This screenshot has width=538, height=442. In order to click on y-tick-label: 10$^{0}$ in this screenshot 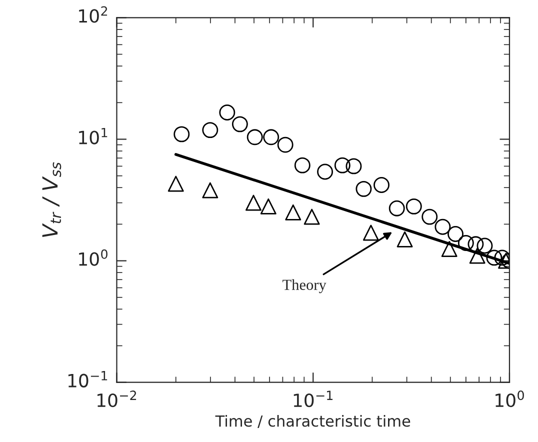, I will do `click(93, 257)`.